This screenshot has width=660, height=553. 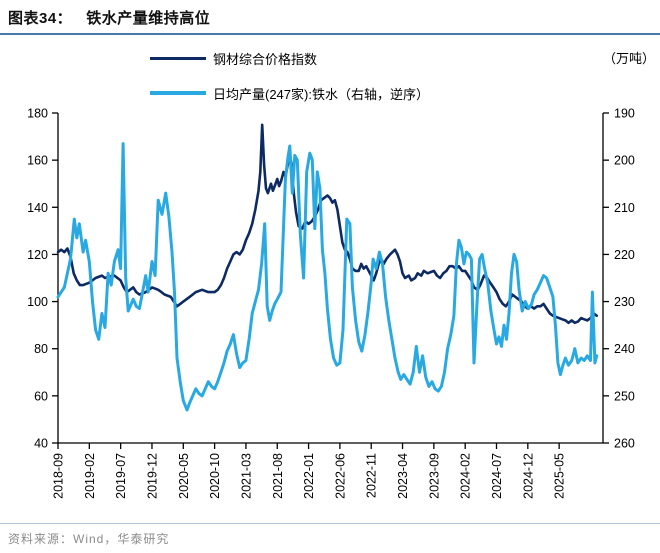 I want to click on x-axis-tick-label: 2023-04, so click(x=403, y=476).